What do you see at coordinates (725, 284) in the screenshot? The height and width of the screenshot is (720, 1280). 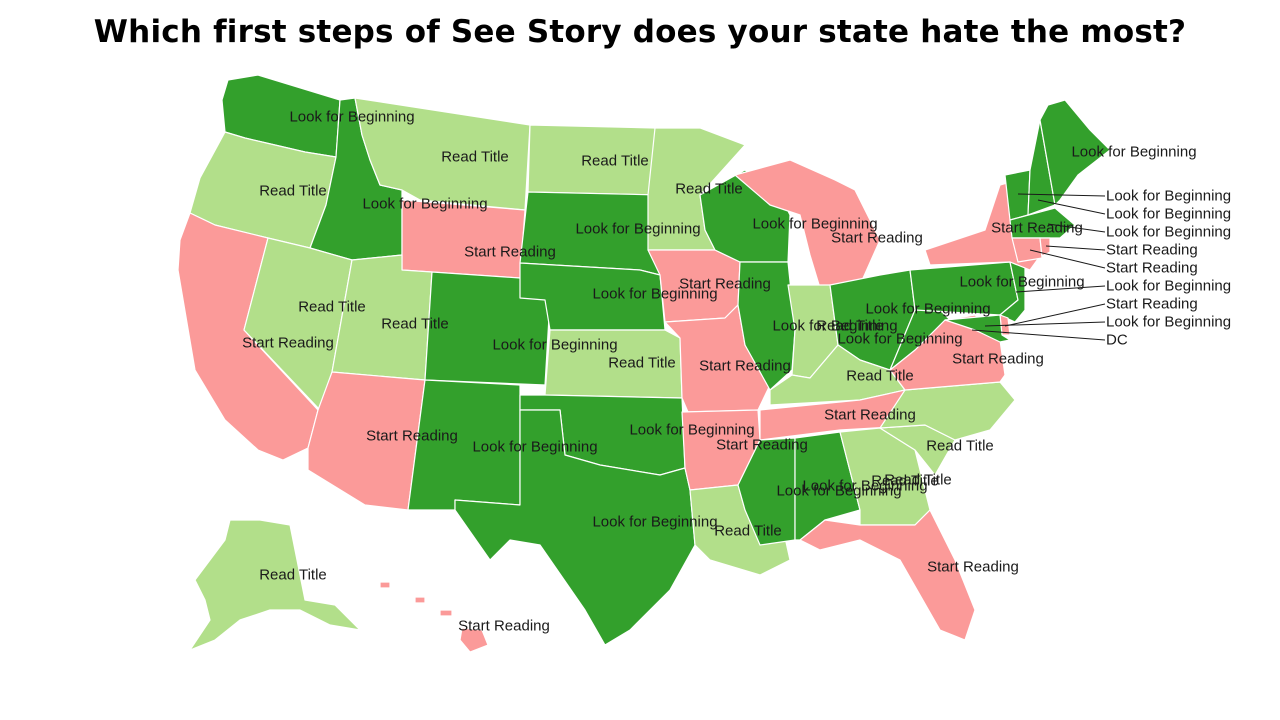 I see `state-label-ia: Start Reading` at bounding box center [725, 284].